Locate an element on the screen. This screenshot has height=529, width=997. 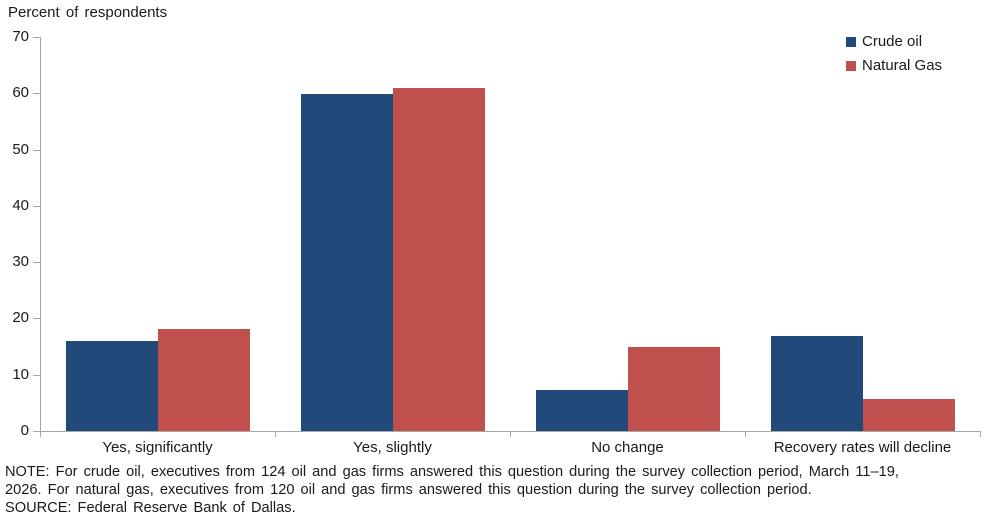
x-axis-line is located at coordinates (510, 431).